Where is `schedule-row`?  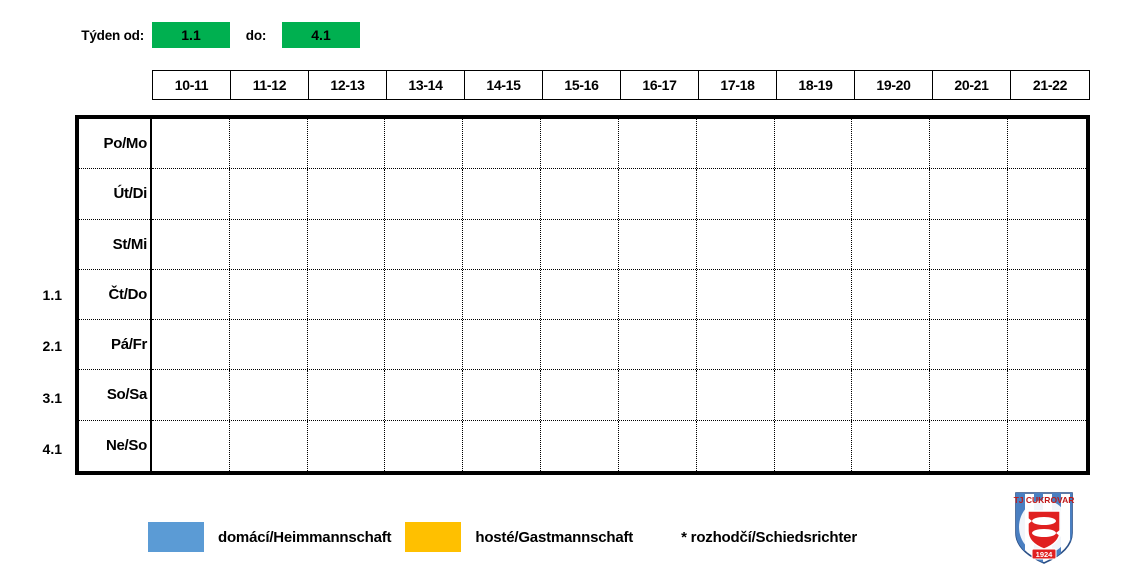 schedule-row is located at coordinates (619, 395).